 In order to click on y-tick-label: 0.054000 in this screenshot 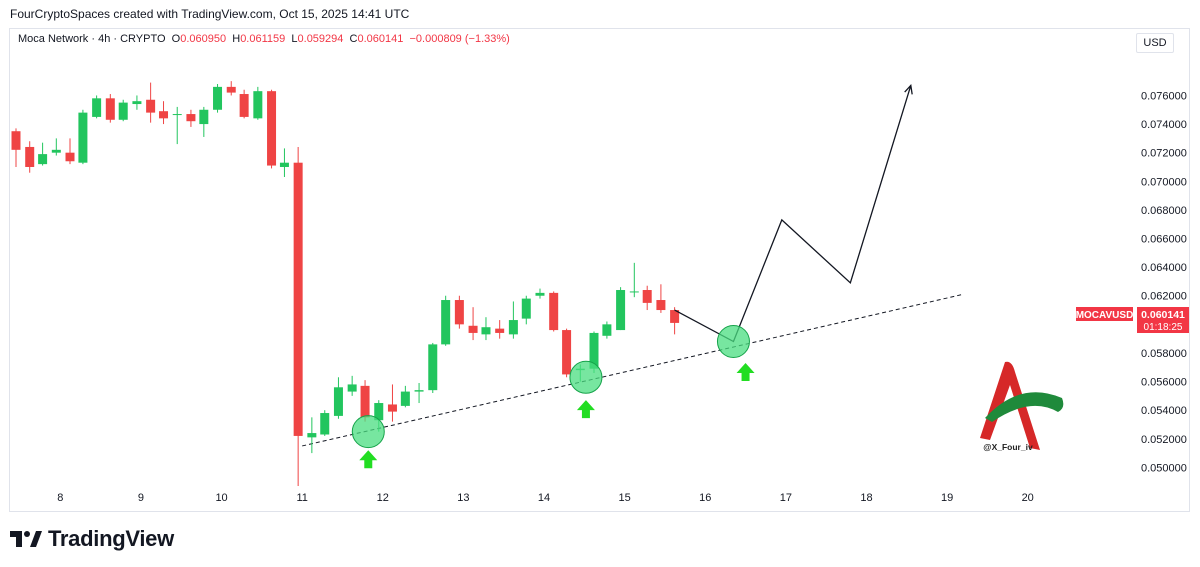, I will do `click(1164, 411)`.